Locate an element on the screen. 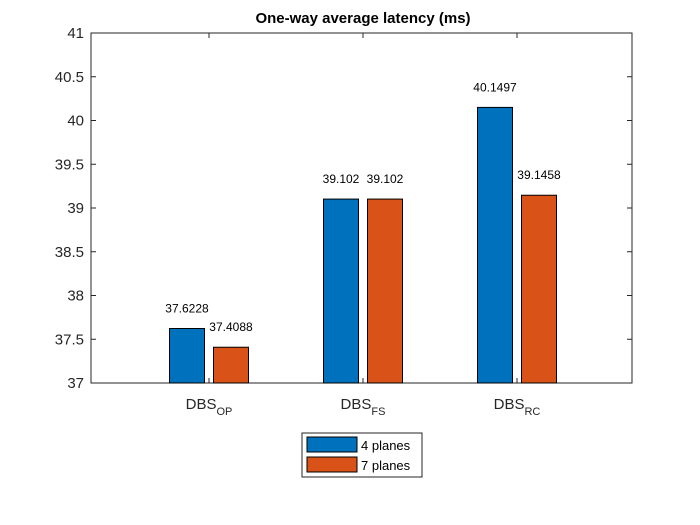 This screenshot has width=700, height=525. x-tick-label-sub: RC is located at coordinates (532, 412).